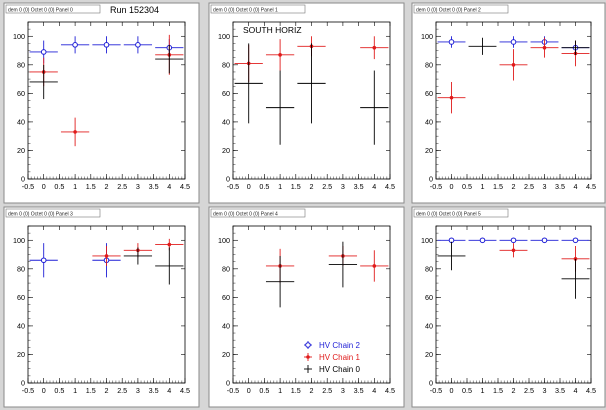  Describe the element at coordinates (461, 212) in the screenshot. I see `panel-title-box: dem 0 (0) Octet 0 (0) Panel 5` at that location.